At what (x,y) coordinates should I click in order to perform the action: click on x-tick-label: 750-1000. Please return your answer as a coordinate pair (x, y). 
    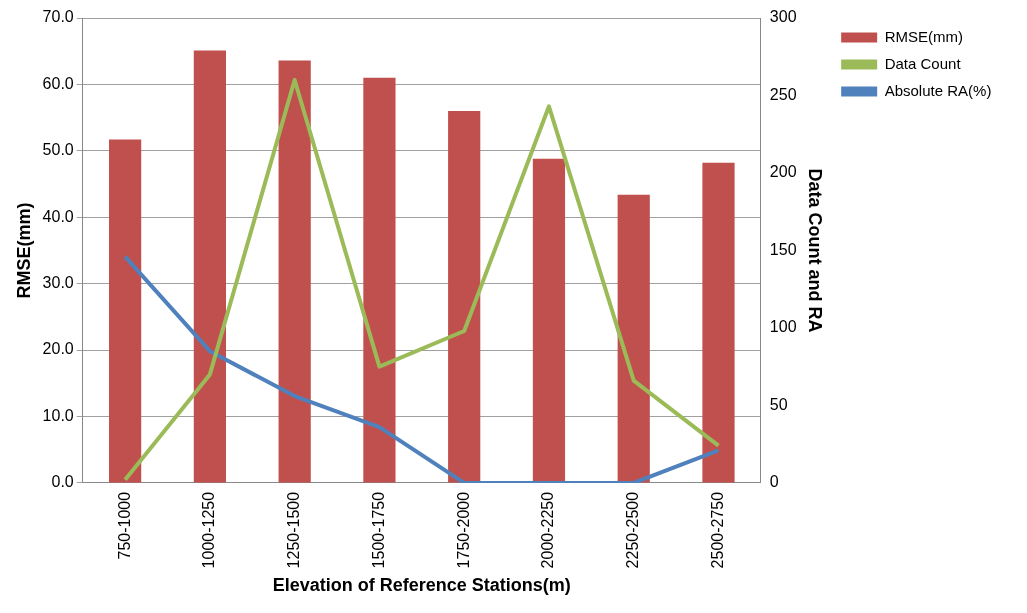
    Looking at the image, I should click on (124, 525).